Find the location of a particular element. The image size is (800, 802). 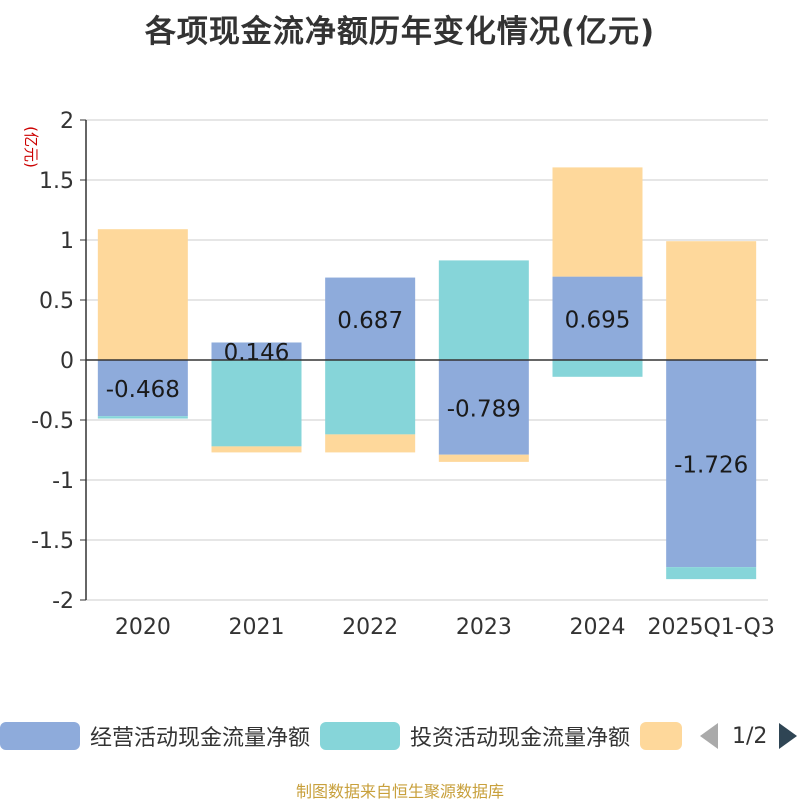

data-label-2020: -0.468 is located at coordinates (143, 390).